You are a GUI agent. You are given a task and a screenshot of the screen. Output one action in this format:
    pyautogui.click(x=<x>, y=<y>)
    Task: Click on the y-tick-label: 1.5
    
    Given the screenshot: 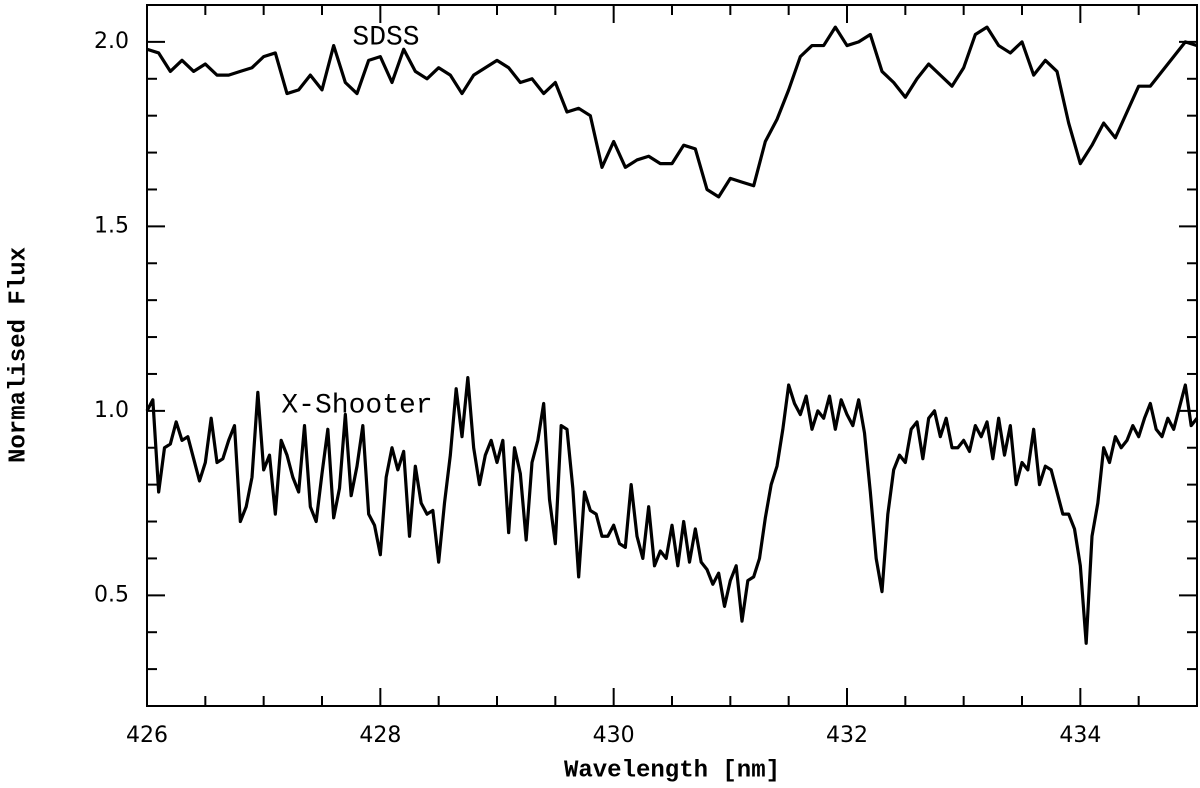 What is the action you would take?
    pyautogui.click(x=111, y=225)
    